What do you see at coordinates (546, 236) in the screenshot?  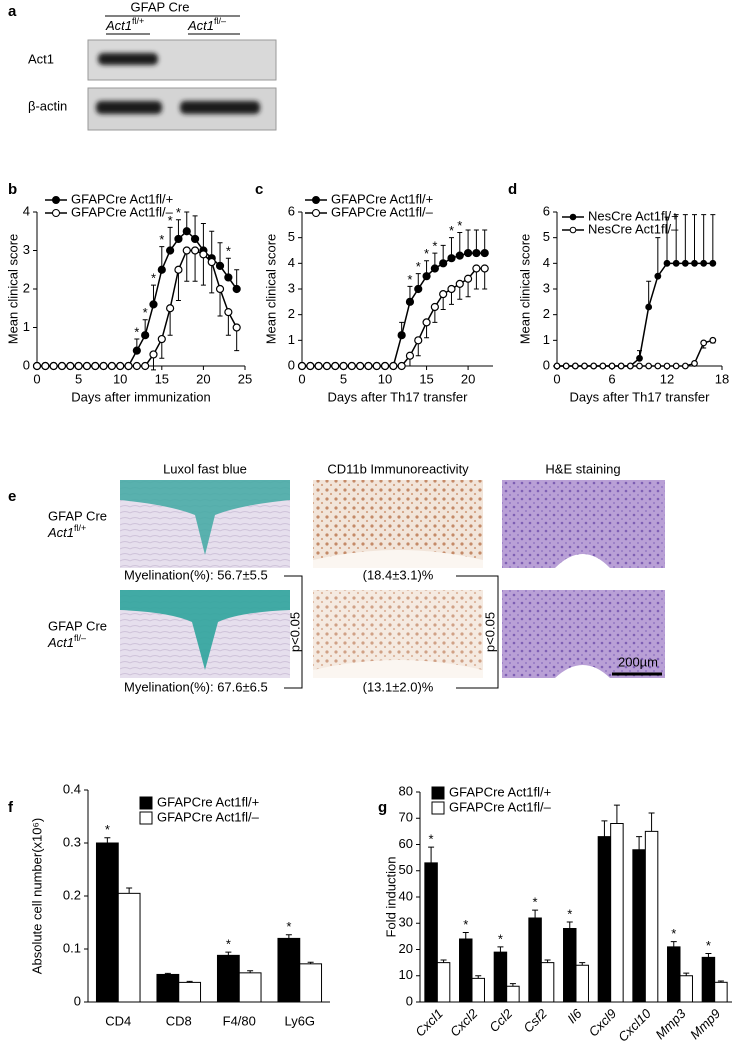 I see `y-tick-label: 5` at bounding box center [546, 236].